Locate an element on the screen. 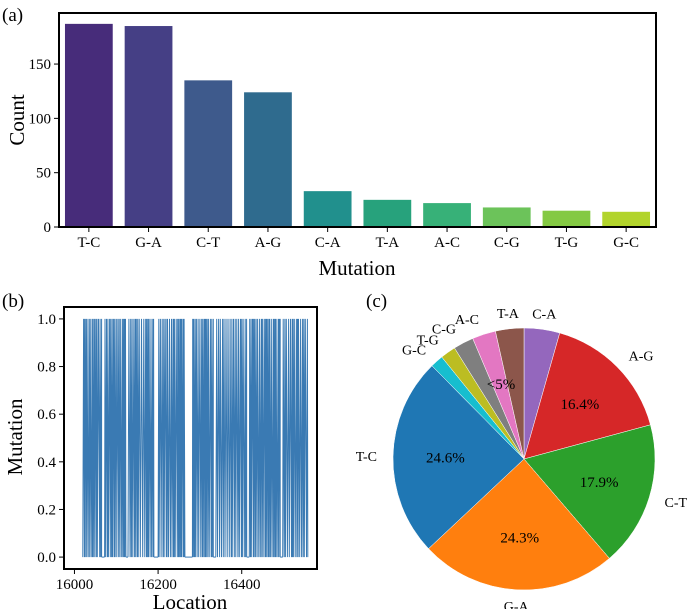  x-tick-label: C-G is located at coordinates (507, 243).